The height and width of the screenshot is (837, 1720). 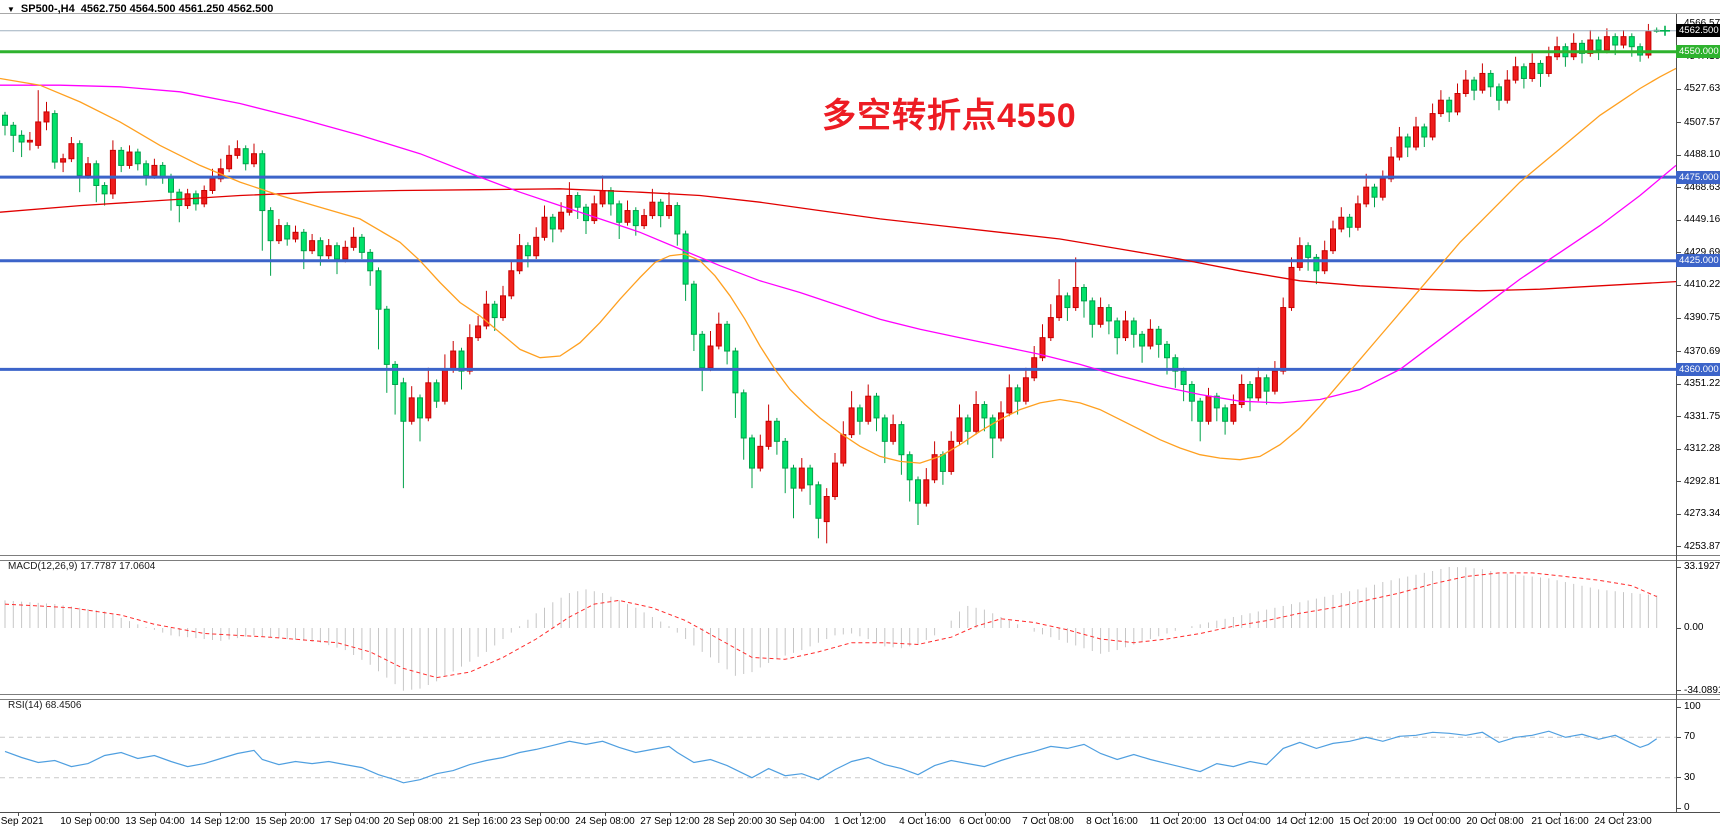 What do you see at coordinates (1560, 821) in the screenshot?
I see `time-tick-label: 21 Oct 16:00` at bounding box center [1560, 821].